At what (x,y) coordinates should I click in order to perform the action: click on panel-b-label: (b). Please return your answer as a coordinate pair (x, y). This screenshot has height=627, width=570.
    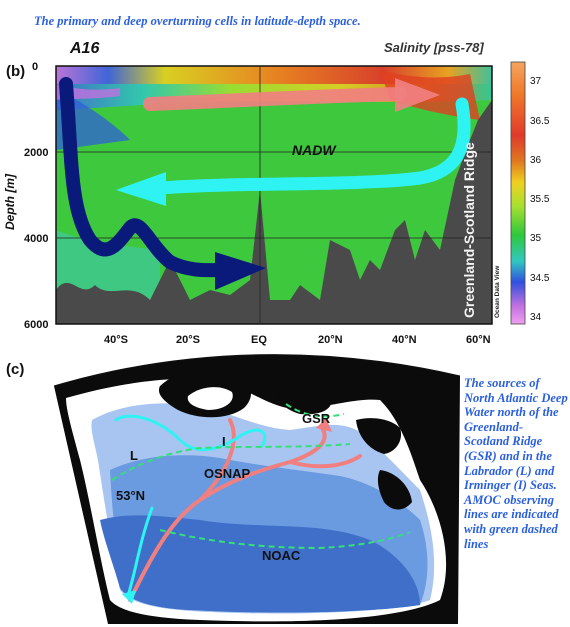
    Looking at the image, I should click on (15, 71).